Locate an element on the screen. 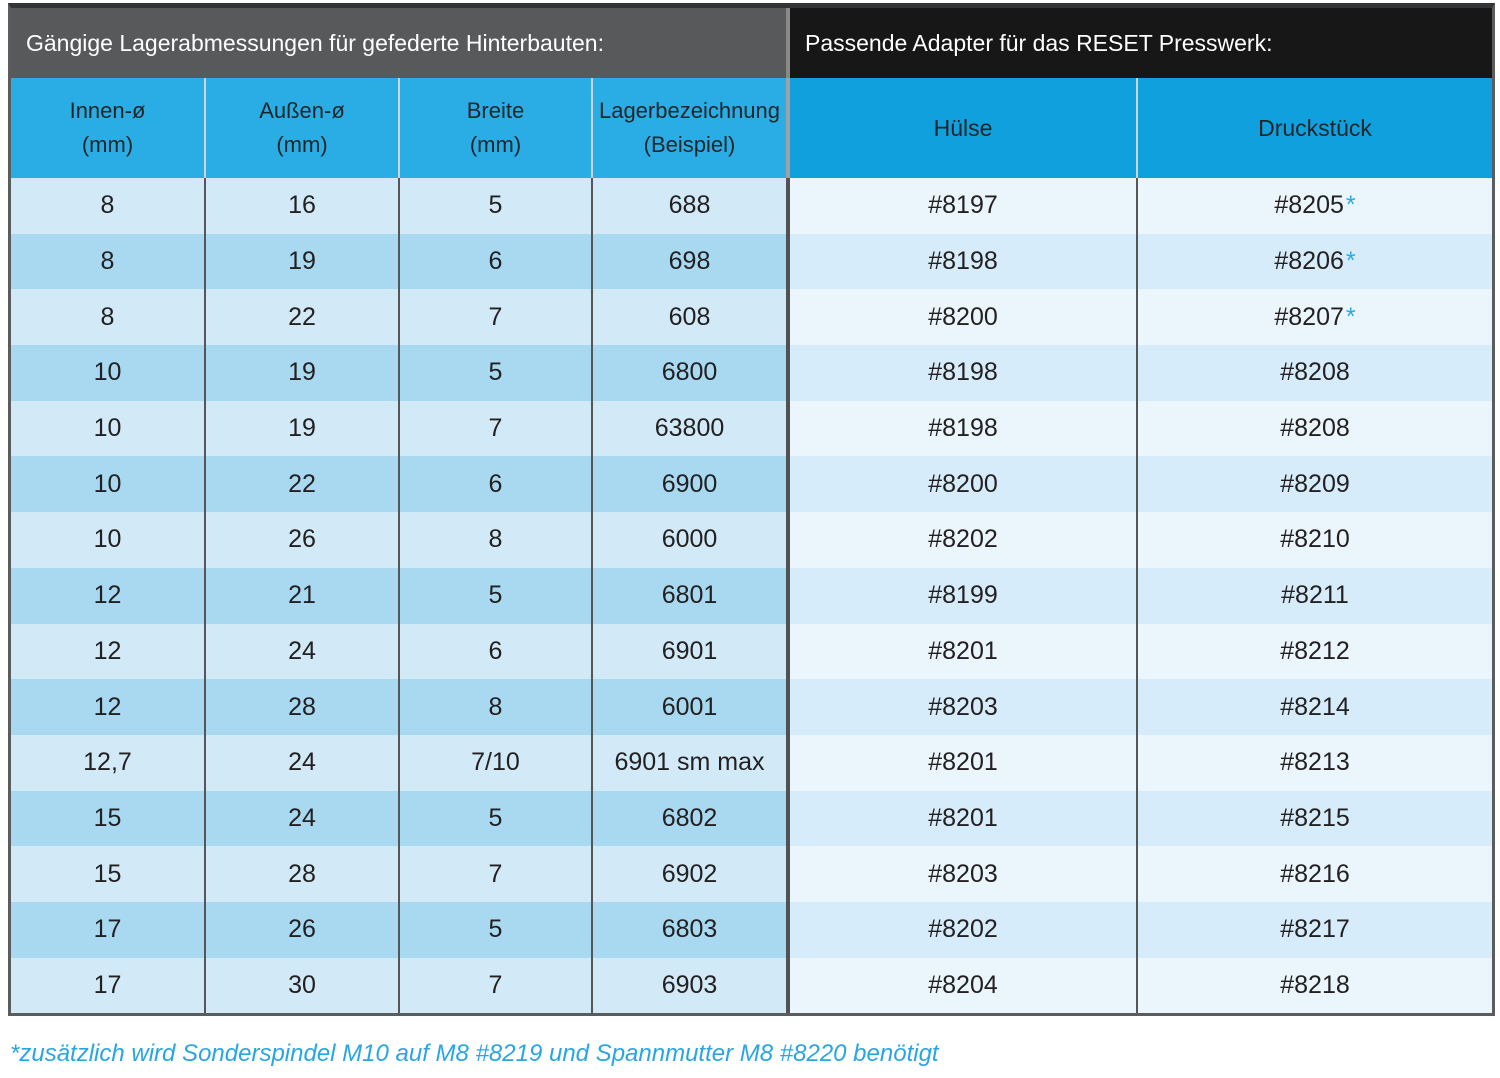 This screenshot has height=1078, width=1500. cell-value: 608 is located at coordinates (689, 316).